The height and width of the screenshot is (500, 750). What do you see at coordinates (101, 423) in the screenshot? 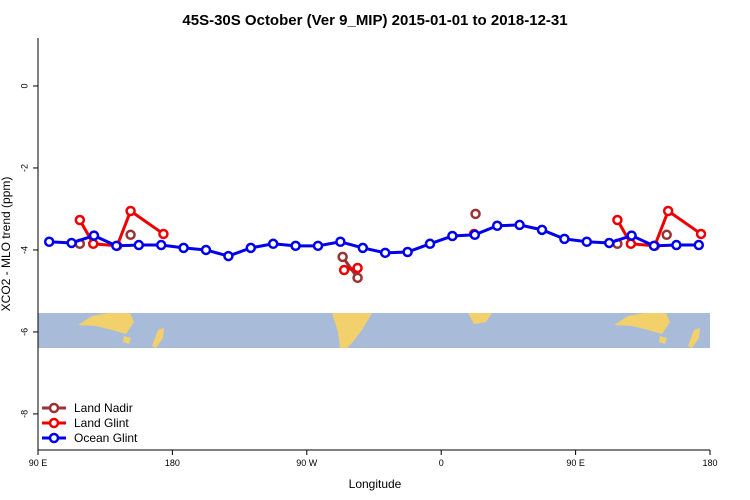
I see `legend-label: Land Glint` at bounding box center [101, 423].